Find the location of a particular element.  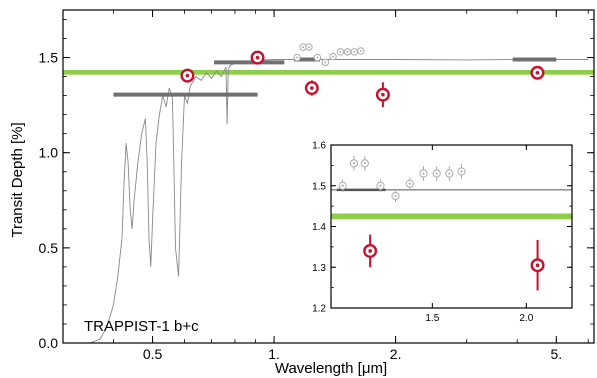

y-axis-label: Transit Depth [%] is located at coordinates (17, 179).